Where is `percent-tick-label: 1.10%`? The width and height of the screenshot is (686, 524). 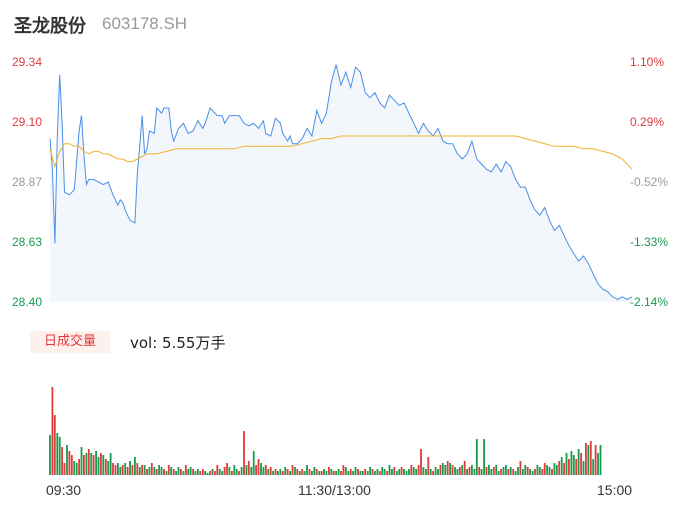
percent-tick-label: 1.10% is located at coordinates (647, 62).